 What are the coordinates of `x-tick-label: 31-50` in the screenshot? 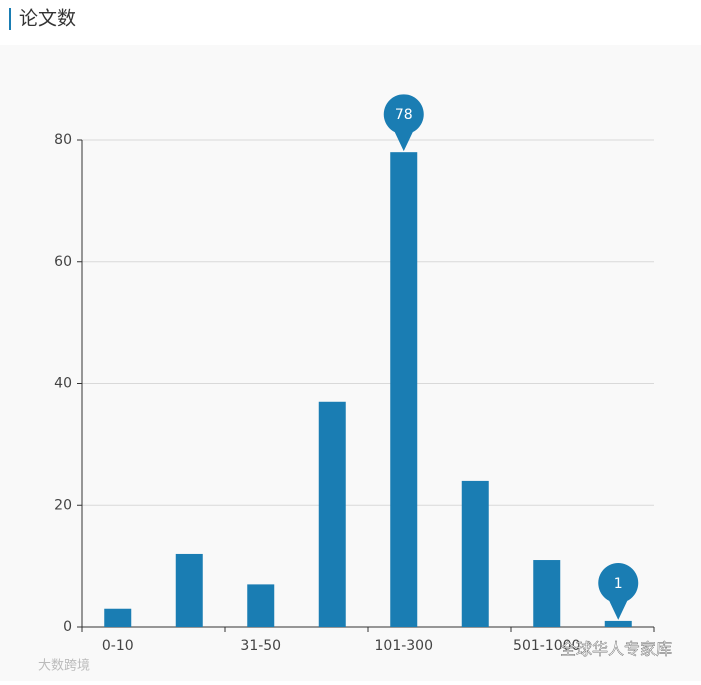 It's located at (260, 646).